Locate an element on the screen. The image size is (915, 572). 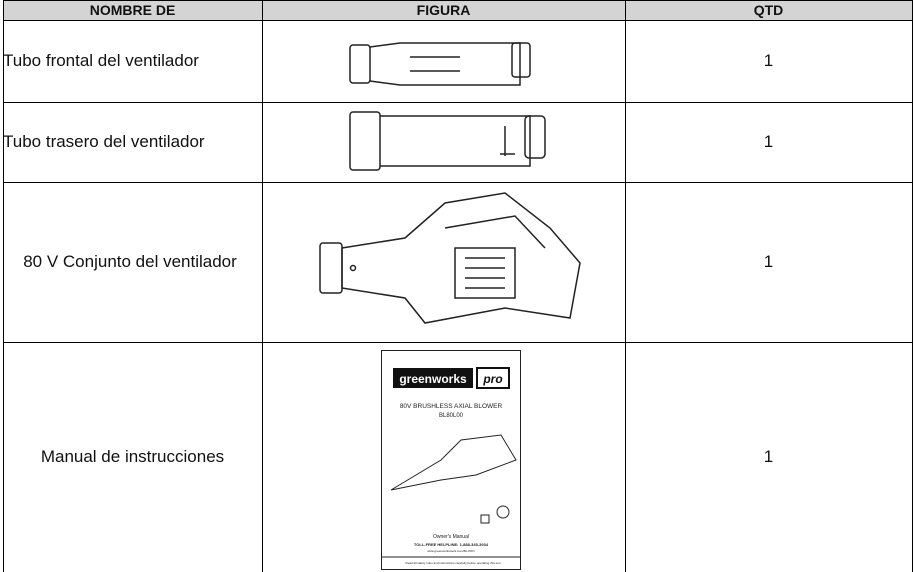
header-cell: QTD is located at coordinates (768, 10).